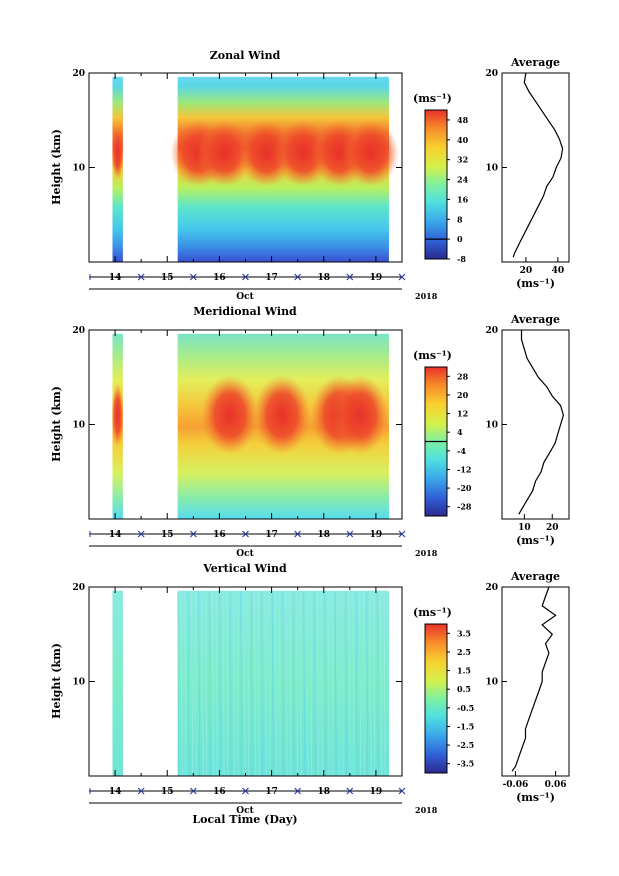 The height and width of the screenshot is (876, 619). What do you see at coordinates (460, 432) in the screenshot?
I see `colorbar-tick-label: 4` at bounding box center [460, 432].